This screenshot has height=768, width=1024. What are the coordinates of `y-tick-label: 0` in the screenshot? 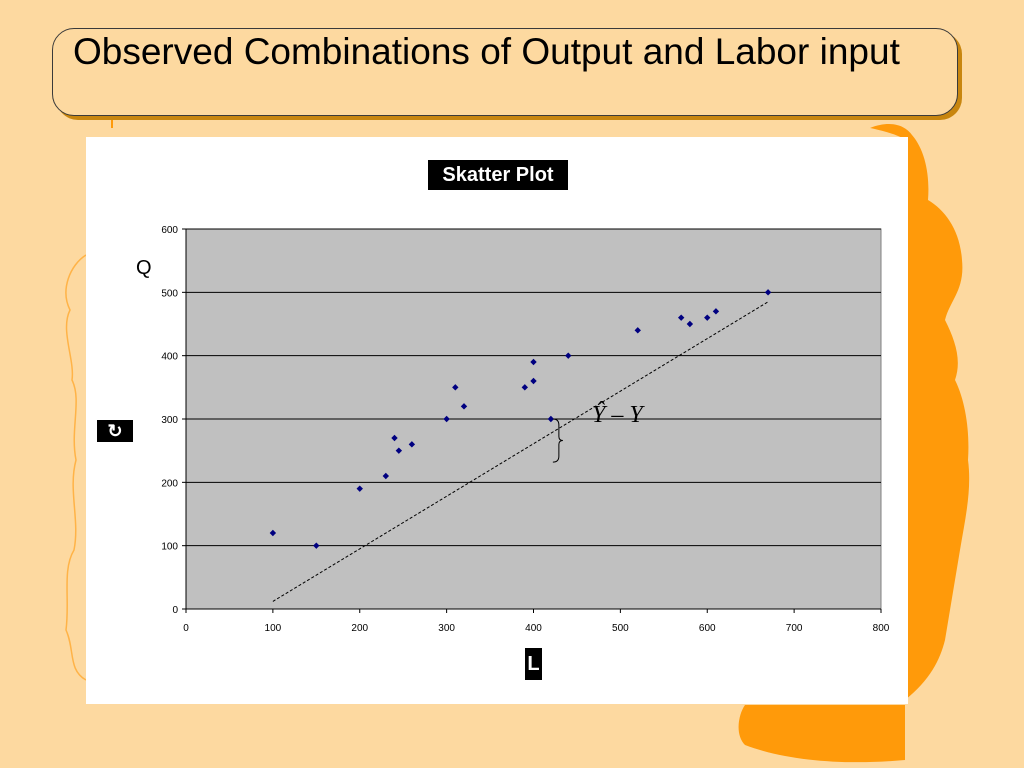 It's located at (175, 610).